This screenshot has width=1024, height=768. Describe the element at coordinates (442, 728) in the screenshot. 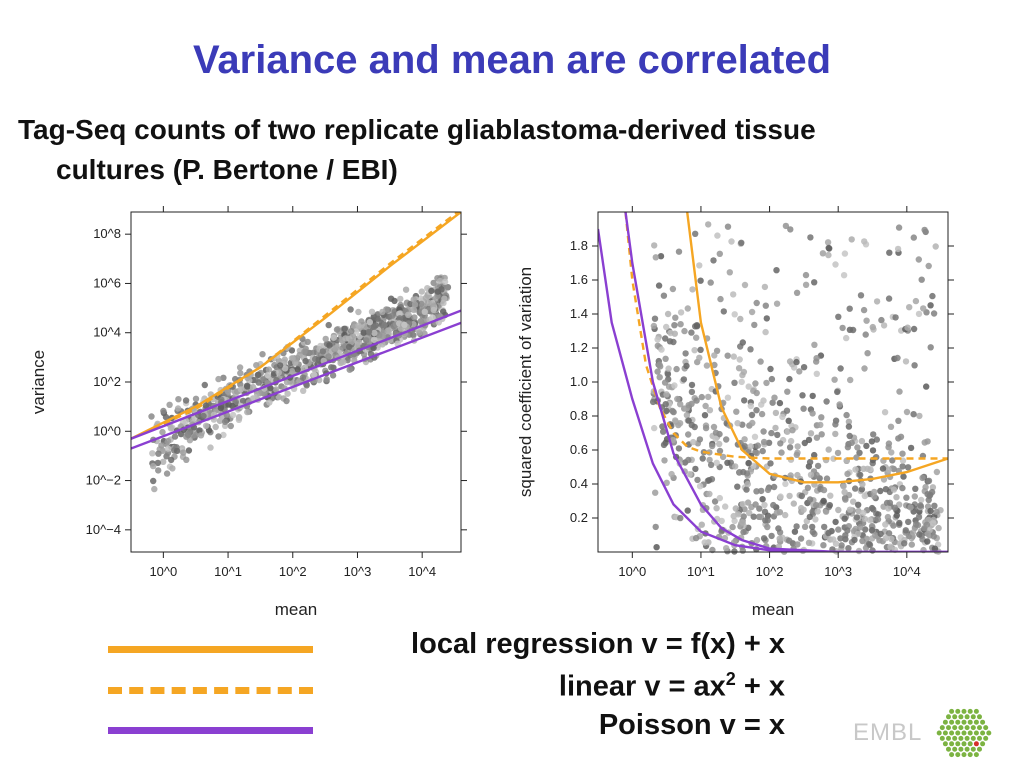

I see `legend-poisson: Poisson v = x` at that location.